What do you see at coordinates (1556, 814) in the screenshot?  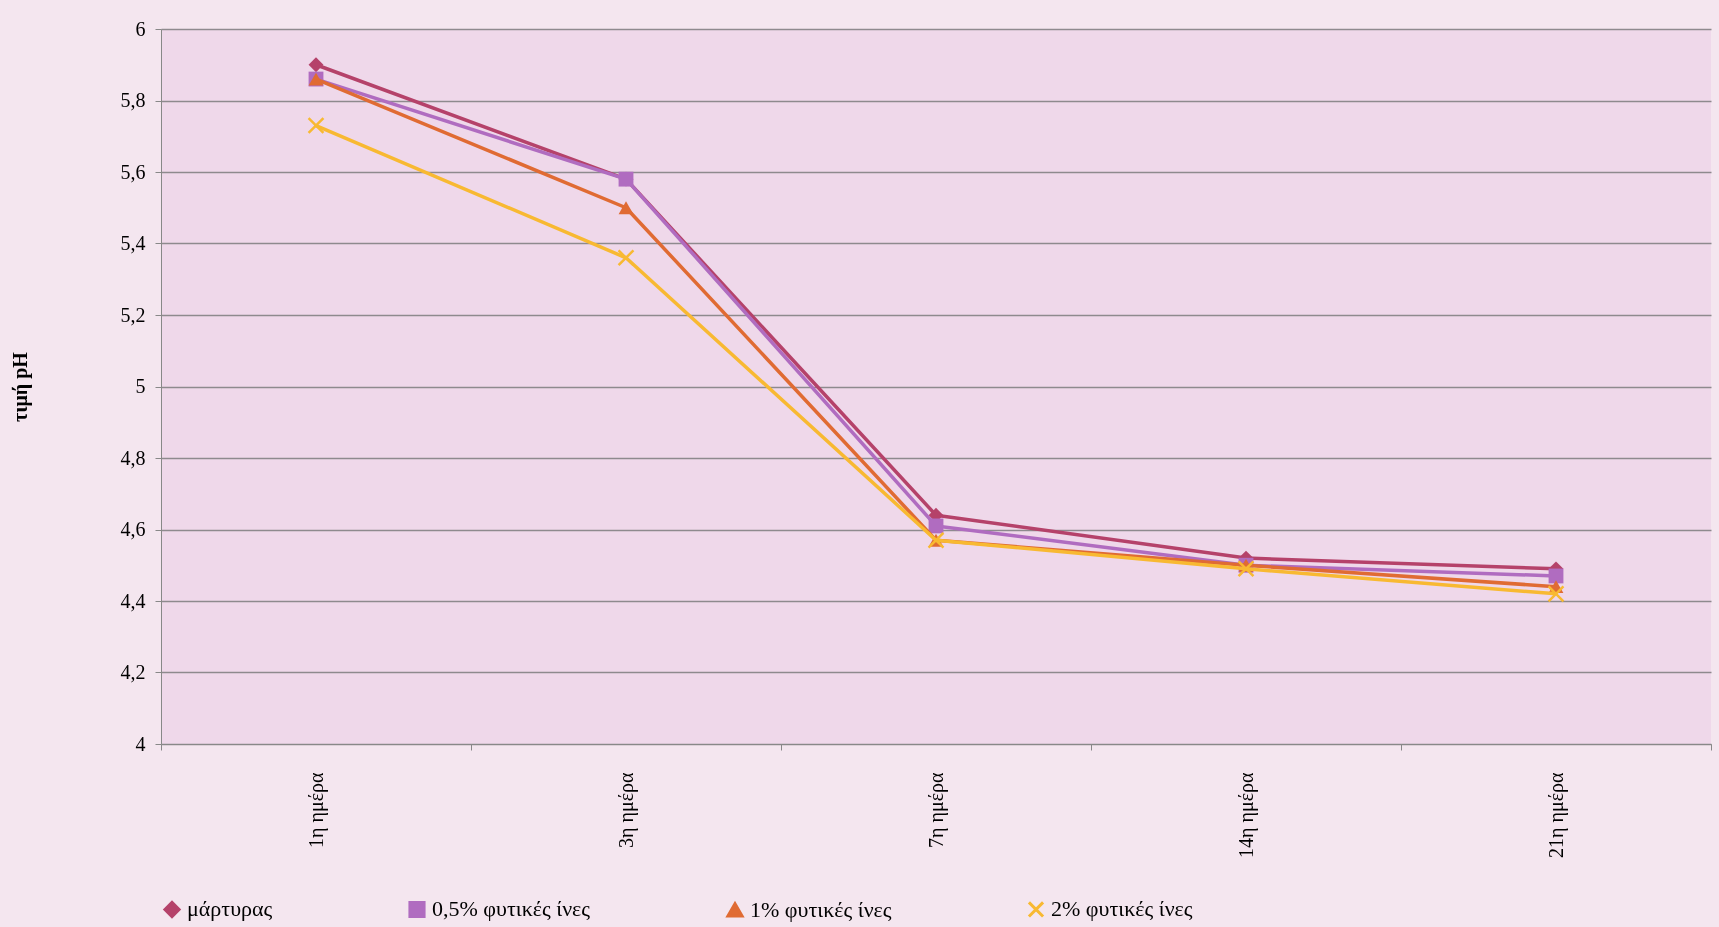 I see `x-tick-label: 21η ημέρα` at bounding box center [1556, 814].